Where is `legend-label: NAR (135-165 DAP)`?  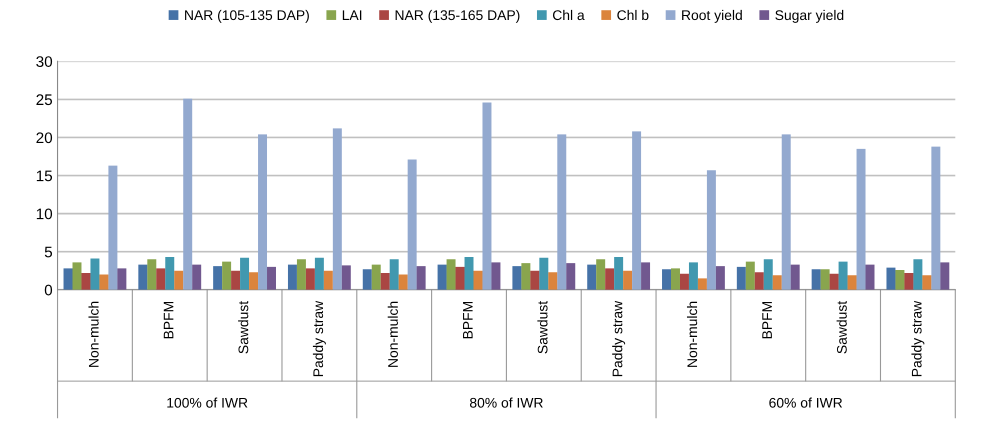
legend-label: NAR (135-165 DAP) is located at coordinates (458, 16).